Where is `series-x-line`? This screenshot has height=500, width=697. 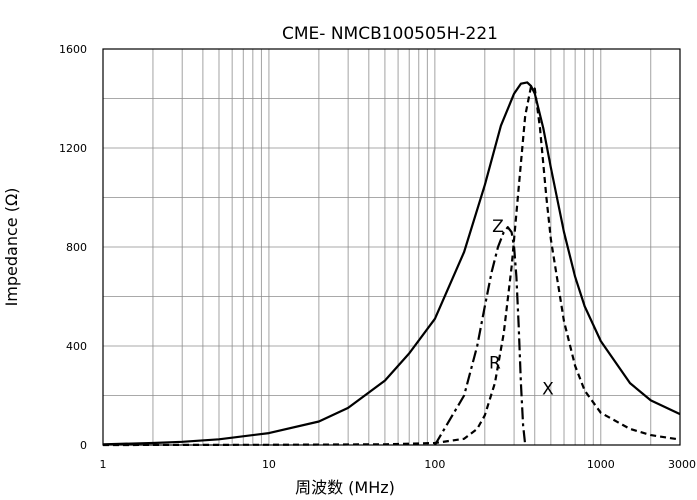
series-x-line is located at coordinates (480, 336).